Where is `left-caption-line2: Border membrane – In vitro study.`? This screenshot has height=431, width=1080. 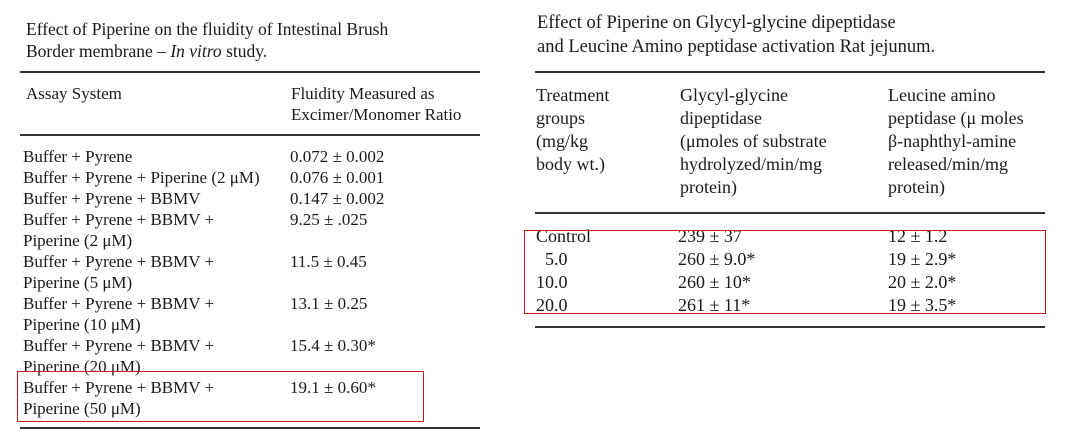
left-caption-line2: Border membrane – In vitro study. is located at coordinates (146, 51).